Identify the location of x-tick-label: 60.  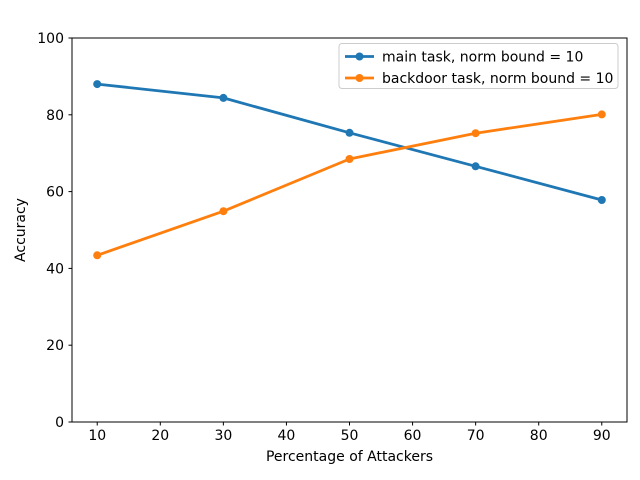
(413, 436).